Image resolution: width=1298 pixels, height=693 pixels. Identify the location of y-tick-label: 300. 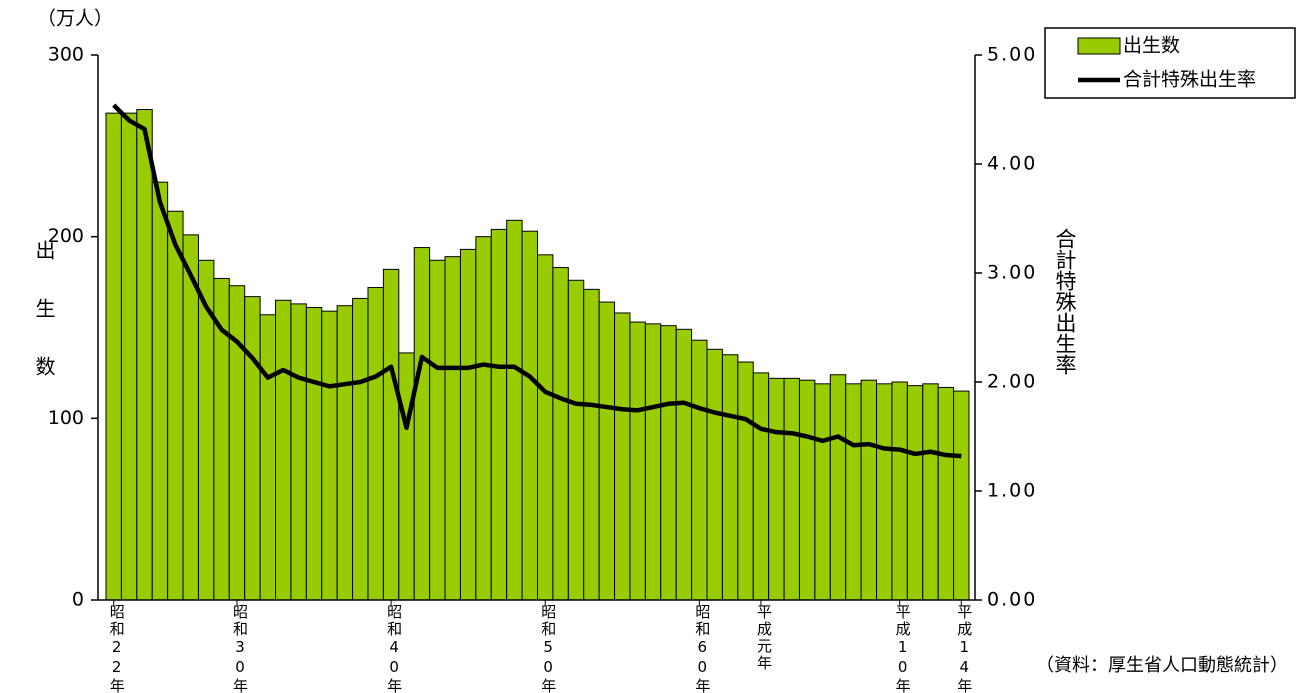
(66, 55).